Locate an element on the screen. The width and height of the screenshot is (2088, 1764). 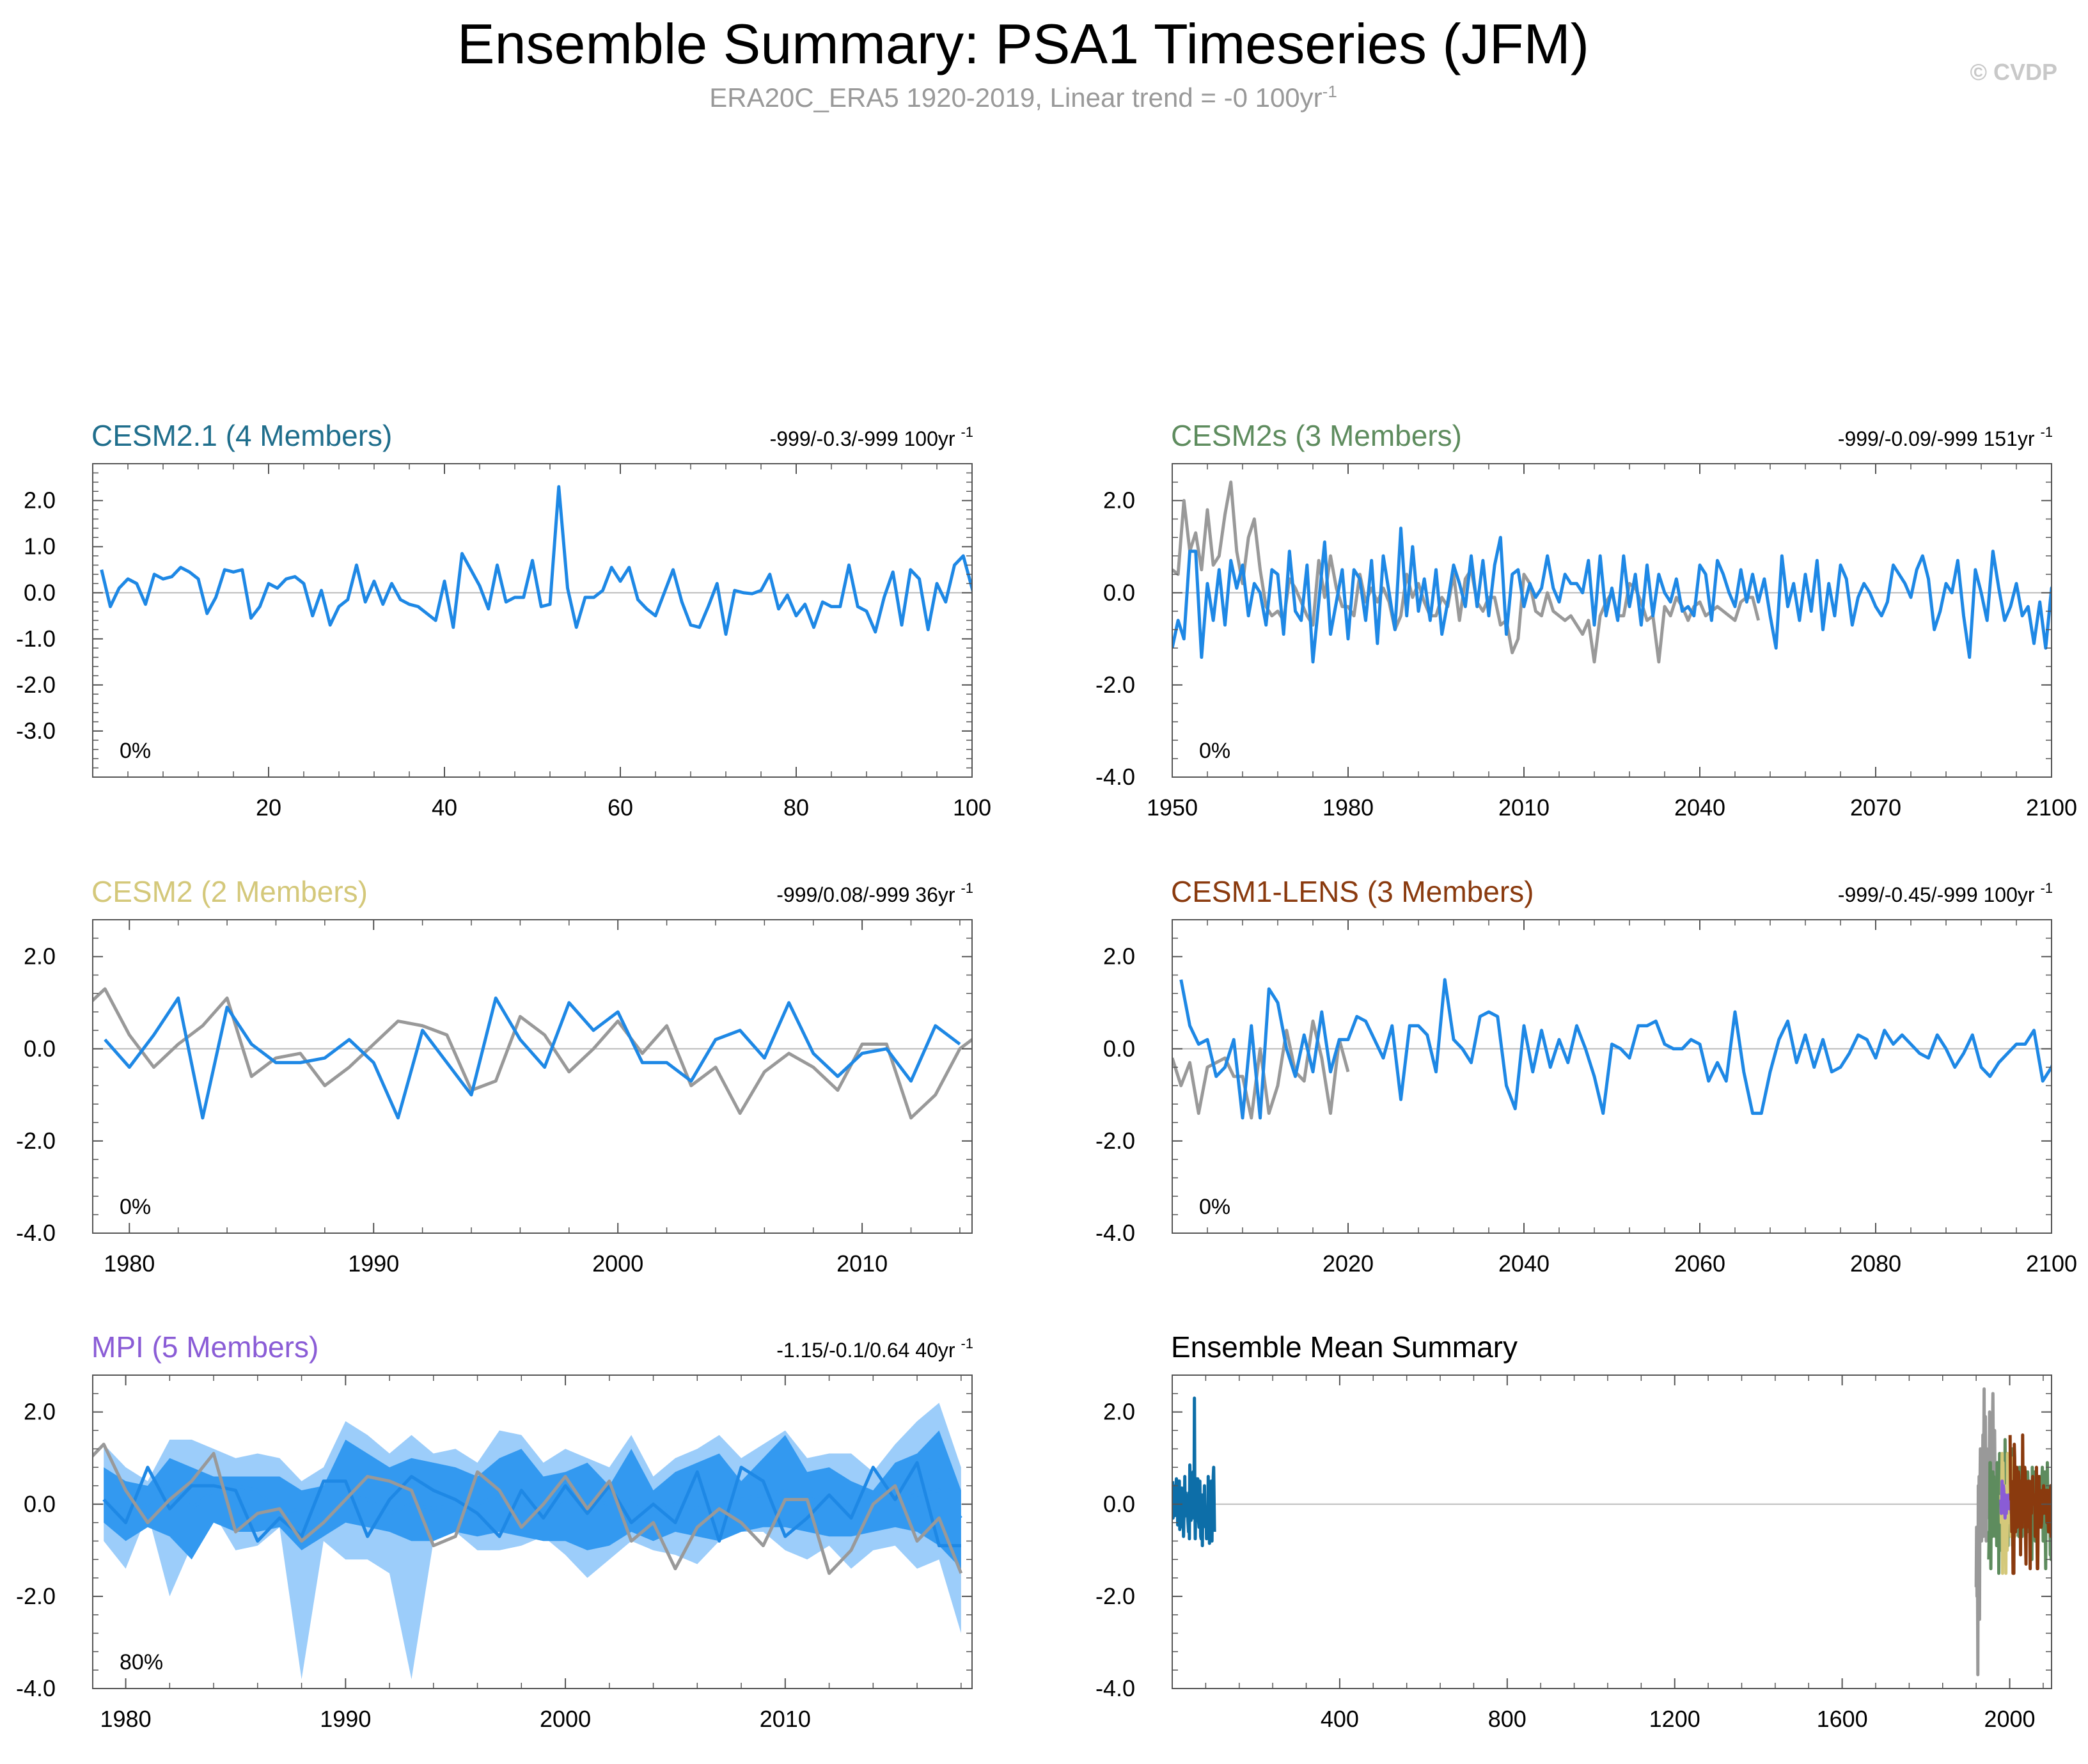
x-tick-label: 2100 is located at coordinates (2051, 807).